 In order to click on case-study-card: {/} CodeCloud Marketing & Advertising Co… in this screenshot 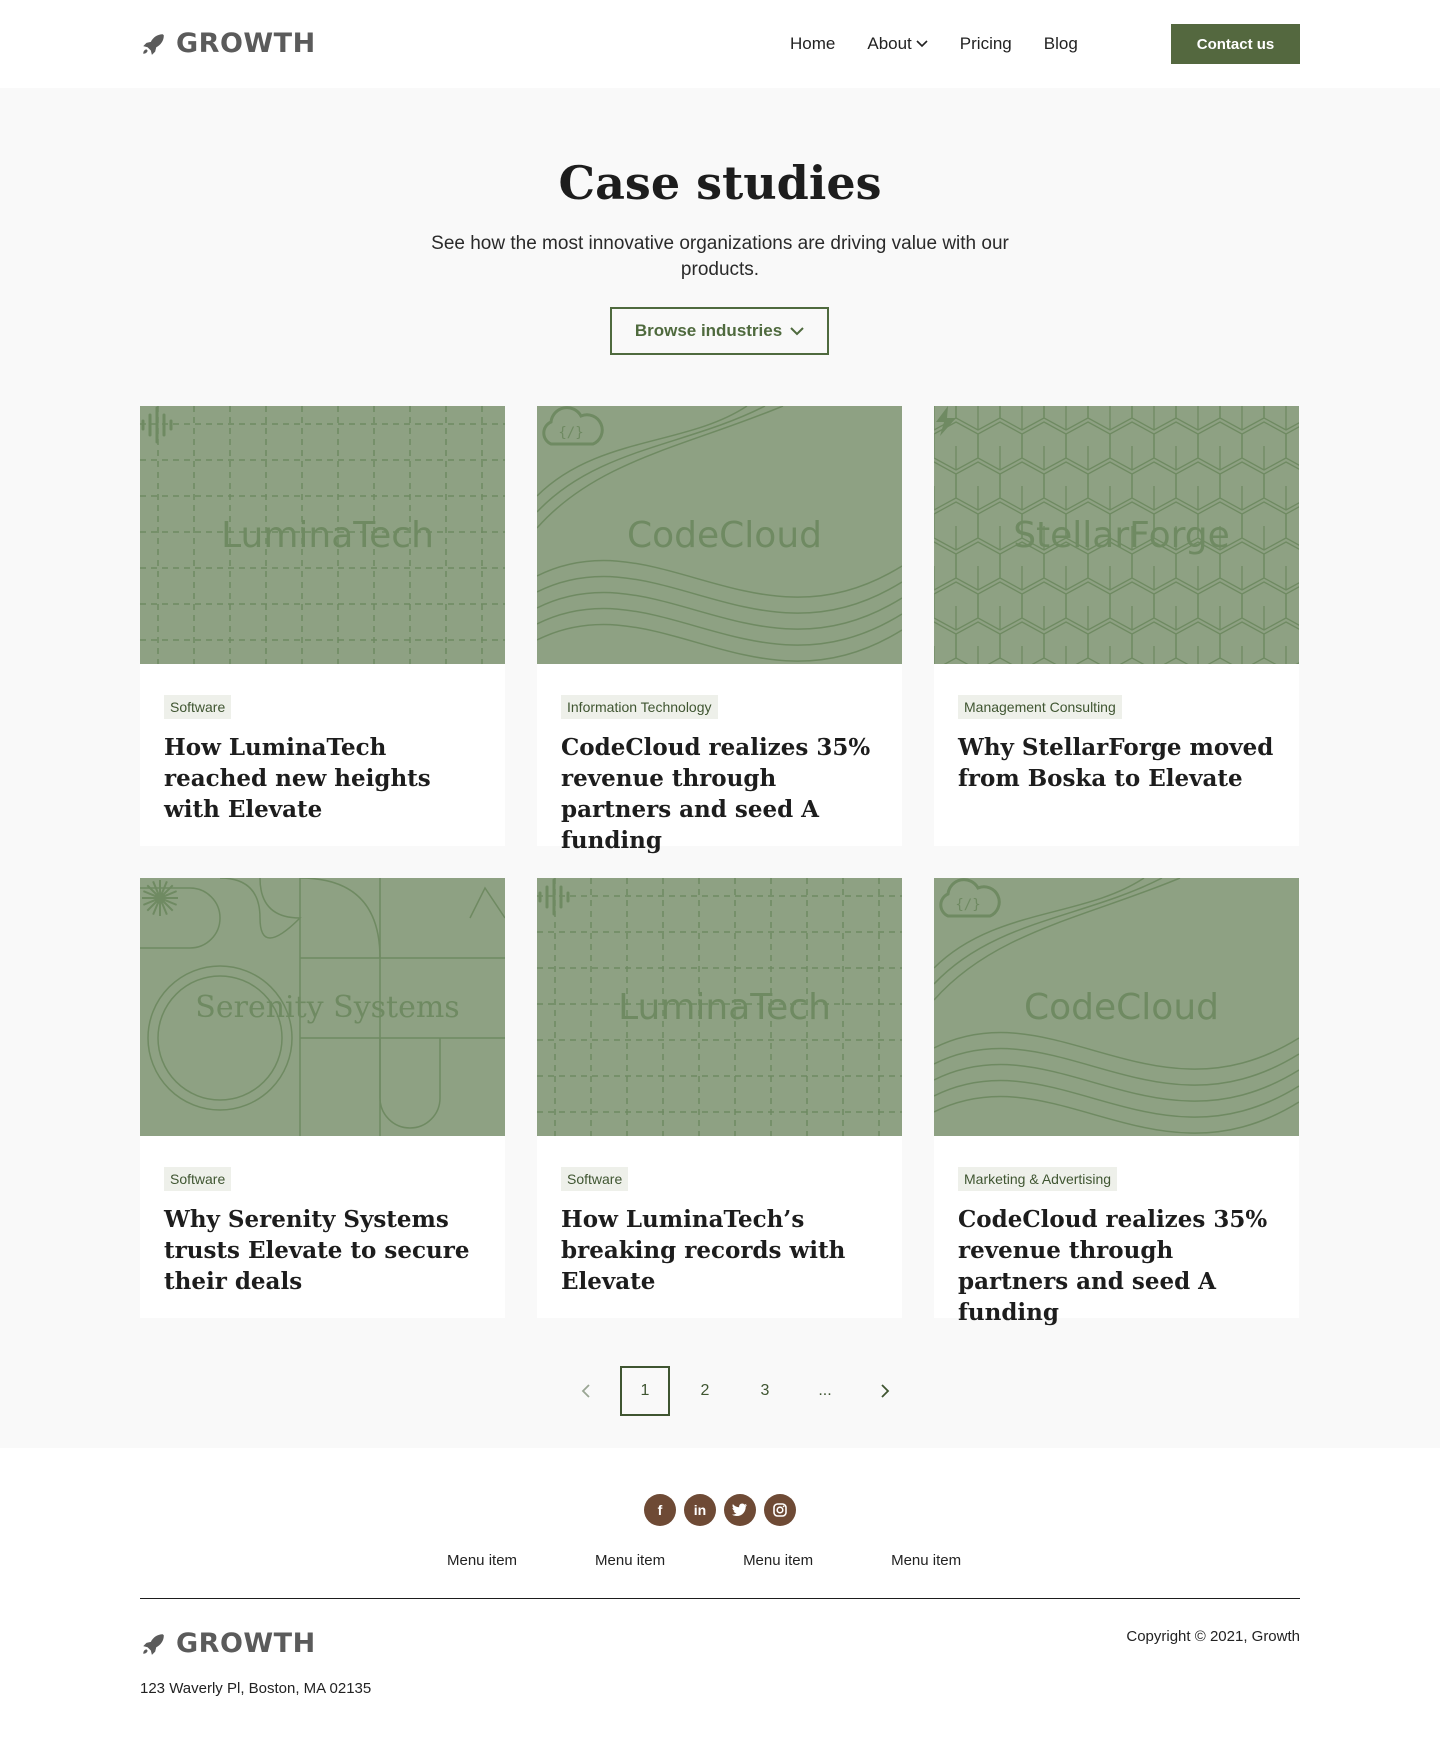, I will do `click(1116, 1102)`.